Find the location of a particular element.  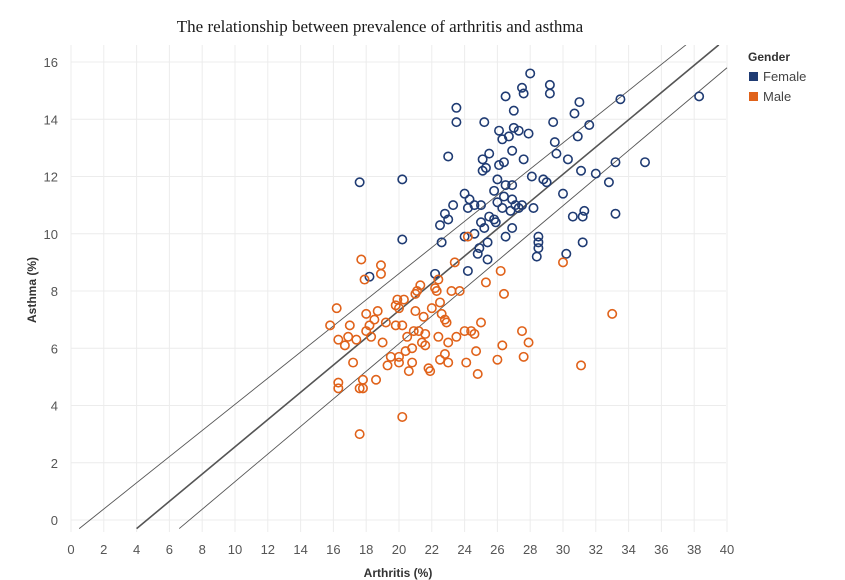

x-tick-label: 12 is located at coordinates (268, 549).